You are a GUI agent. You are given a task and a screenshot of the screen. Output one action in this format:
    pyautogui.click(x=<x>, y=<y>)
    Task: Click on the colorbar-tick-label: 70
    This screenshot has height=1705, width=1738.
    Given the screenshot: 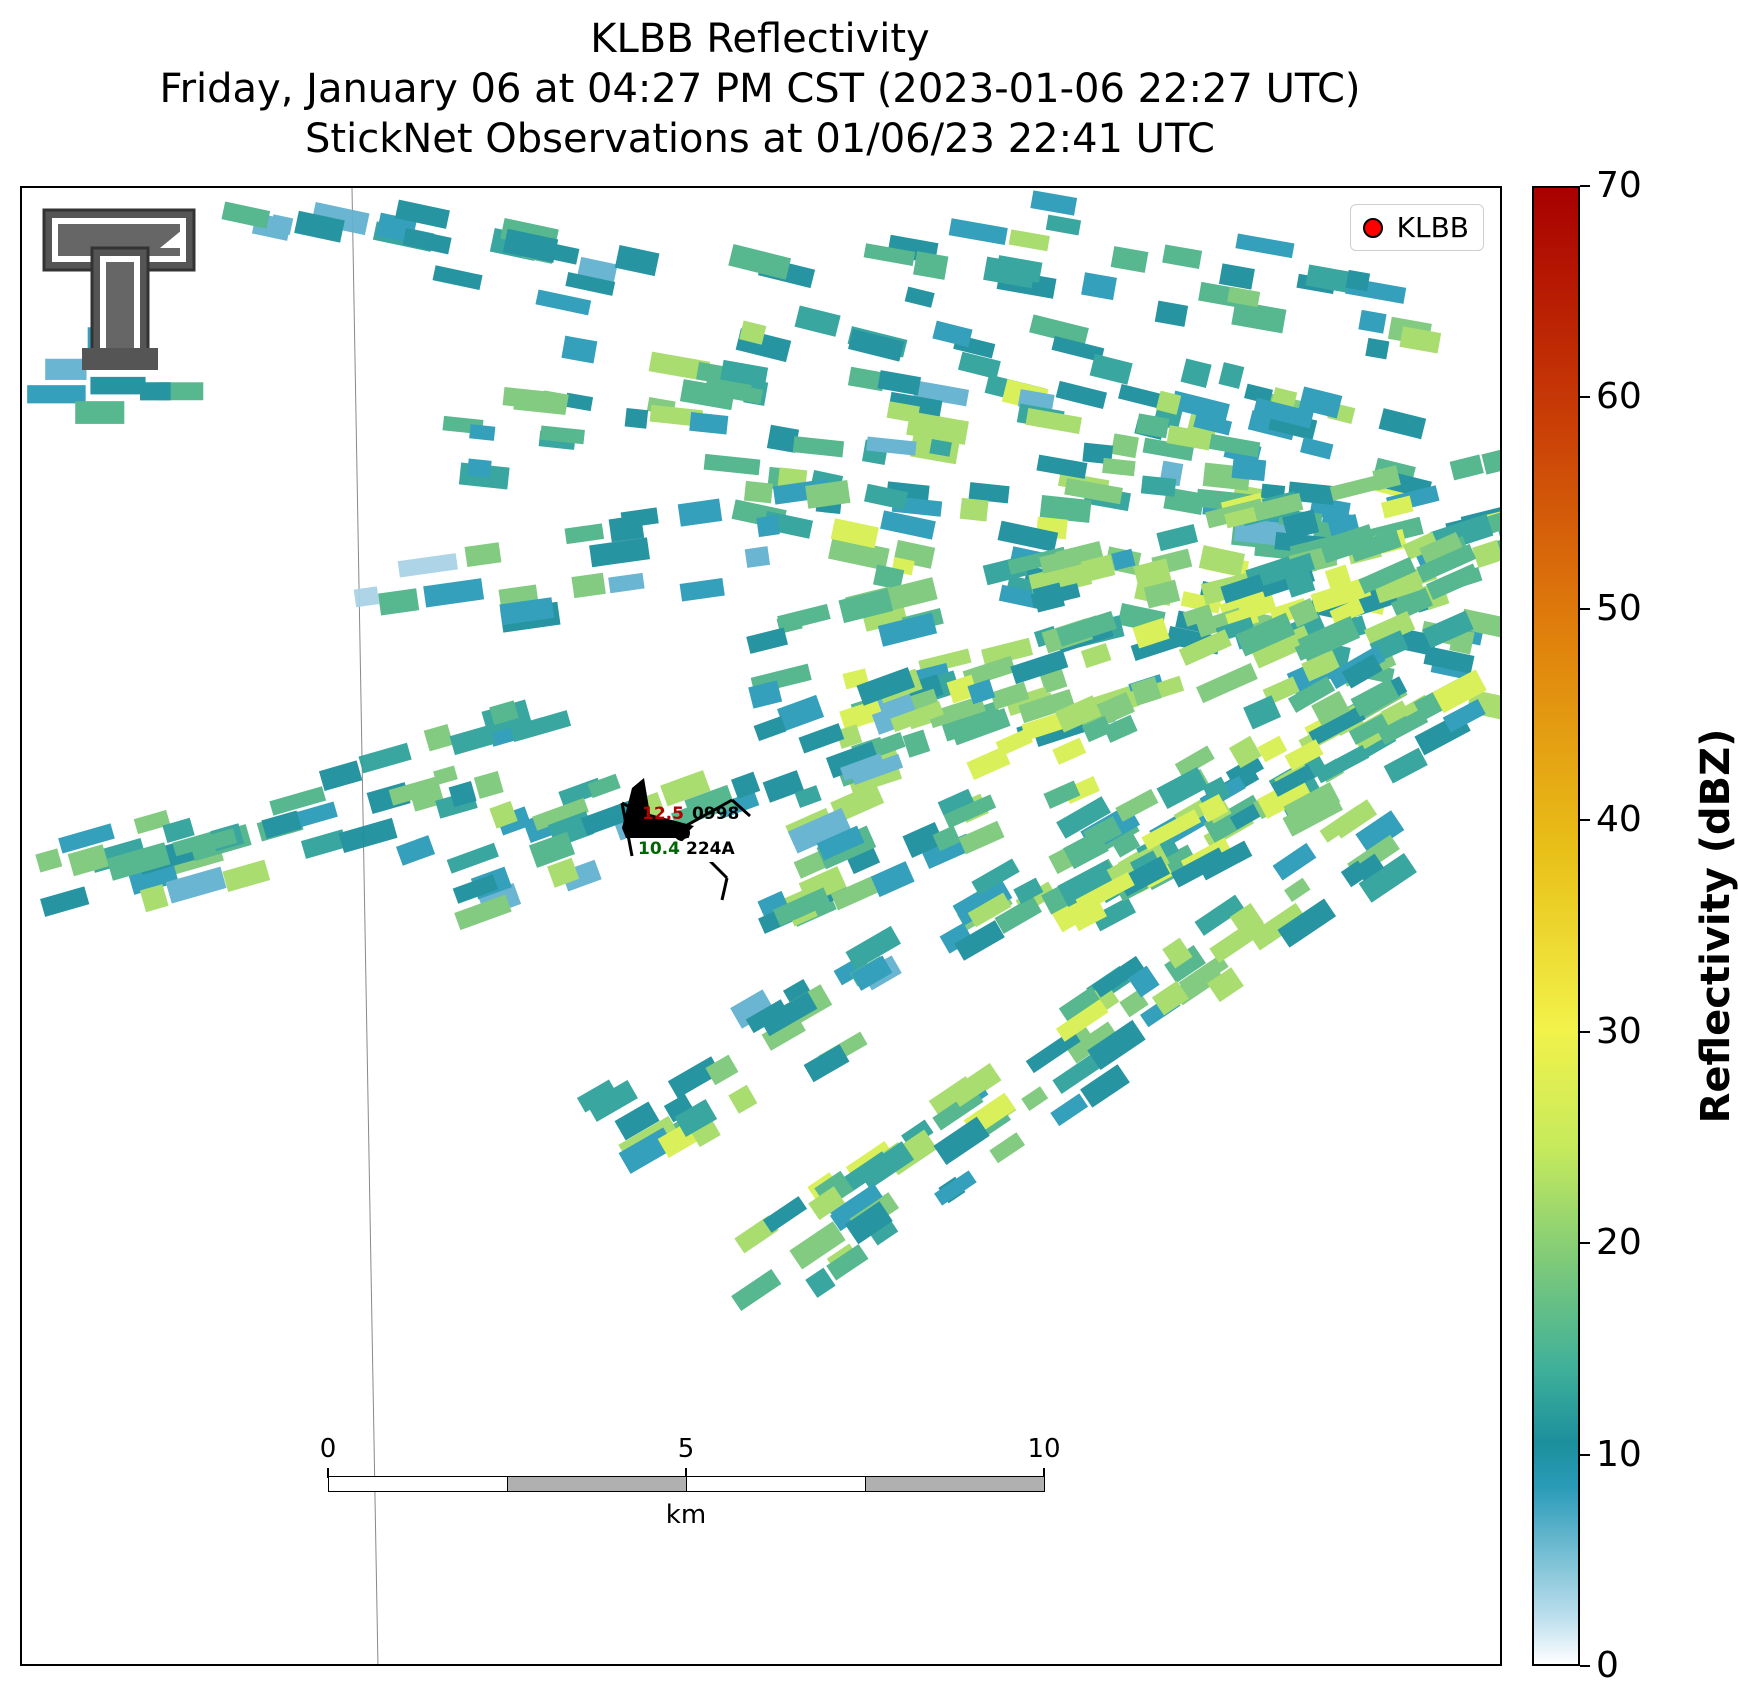 What is the action you would take?
    pyautogui.click(x=1619, y=185)
    